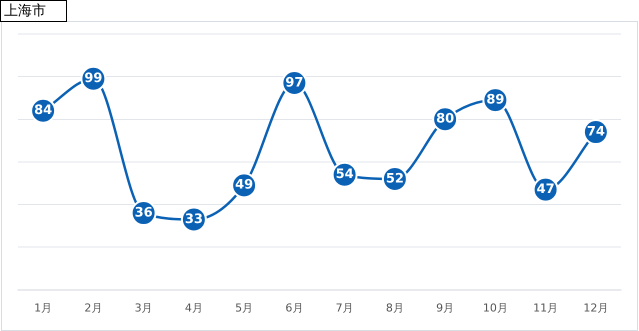 The height and width of the screenshot is (331, 639). What do you see at coordinates (445, 119) in the screenshot?
I see `data-label: 80` at bounding box center [445, 119].